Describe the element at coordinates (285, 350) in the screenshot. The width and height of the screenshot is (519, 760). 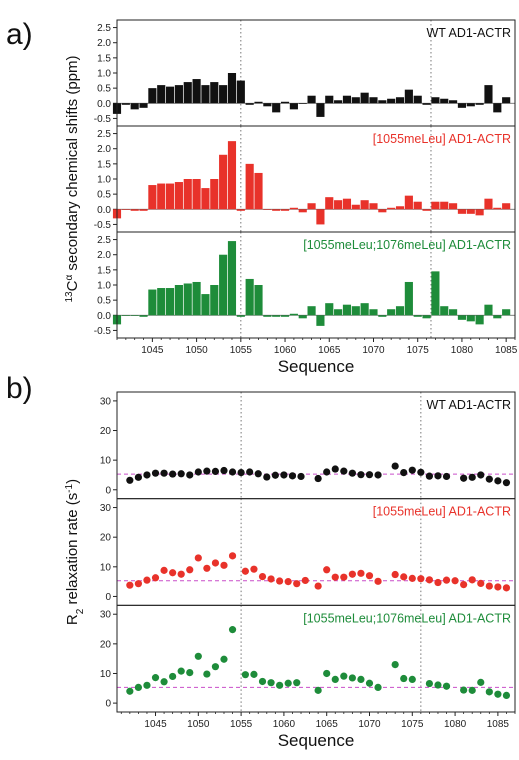
I see `x-tick-label: 1060` at that location.